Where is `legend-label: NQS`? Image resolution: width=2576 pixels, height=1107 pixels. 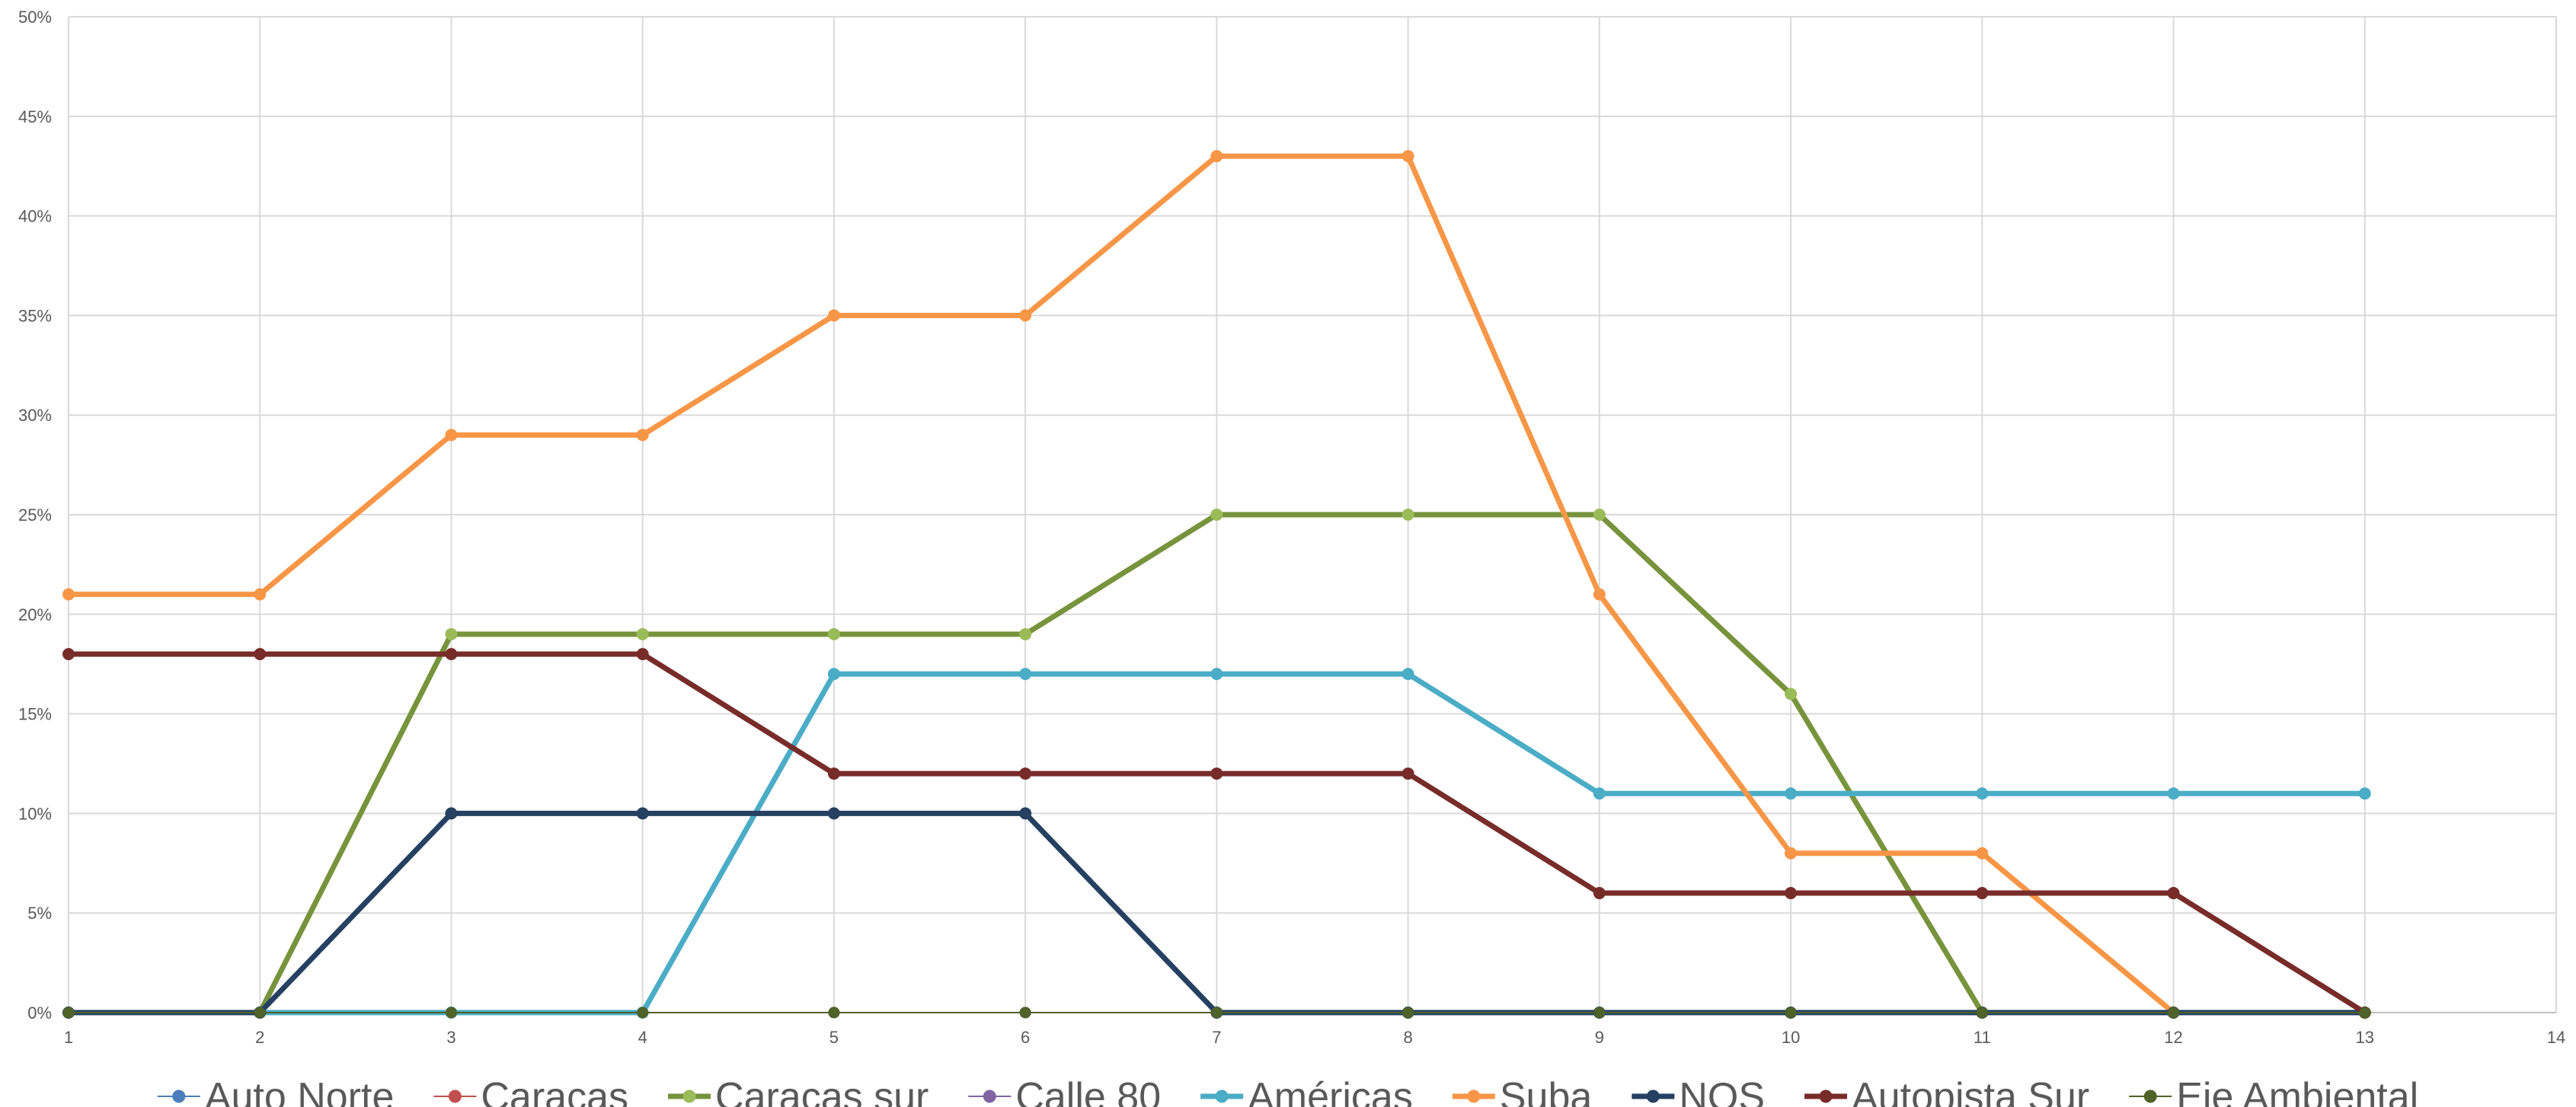 legend-label: NQS is located at coordinates (1722, 1091).